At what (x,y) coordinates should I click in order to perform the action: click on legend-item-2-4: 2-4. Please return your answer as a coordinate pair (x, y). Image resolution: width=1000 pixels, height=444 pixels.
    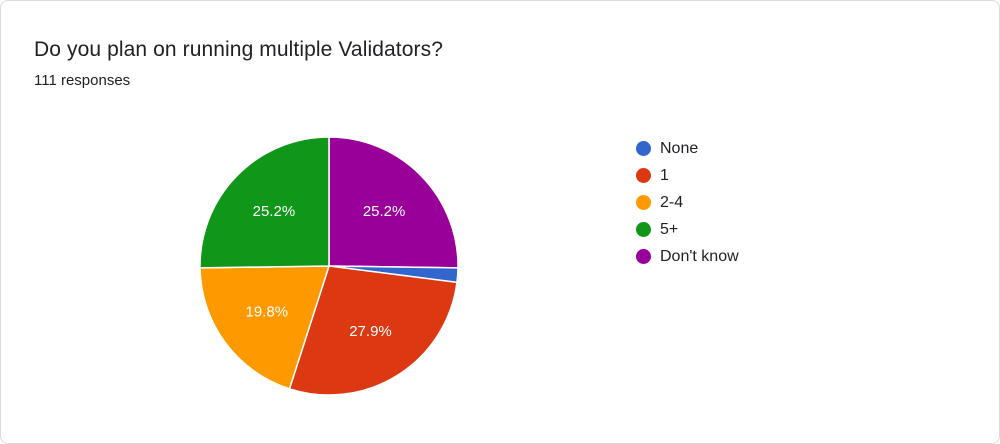
    Looking at the image, I should click on (687, 202).